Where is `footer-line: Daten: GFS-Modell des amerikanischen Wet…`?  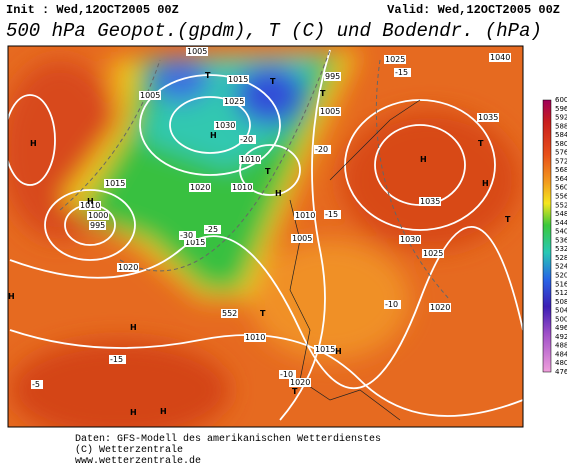 footer-line: Daten: GFS-Modell des amerikanischen Wet… is located at coordinates (228, 439).